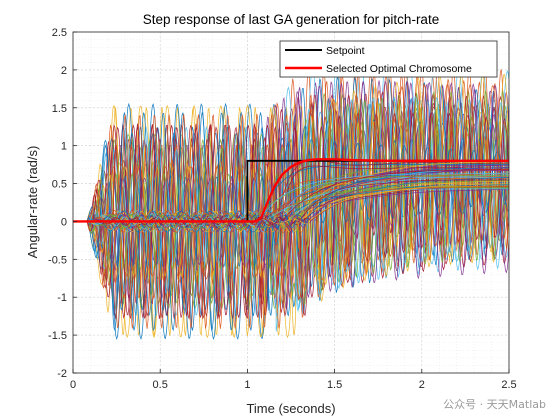 Image resolution: width=560 pixels, height=420 pixels. I want to click on y-tick-label: 0, so click(64, 222).